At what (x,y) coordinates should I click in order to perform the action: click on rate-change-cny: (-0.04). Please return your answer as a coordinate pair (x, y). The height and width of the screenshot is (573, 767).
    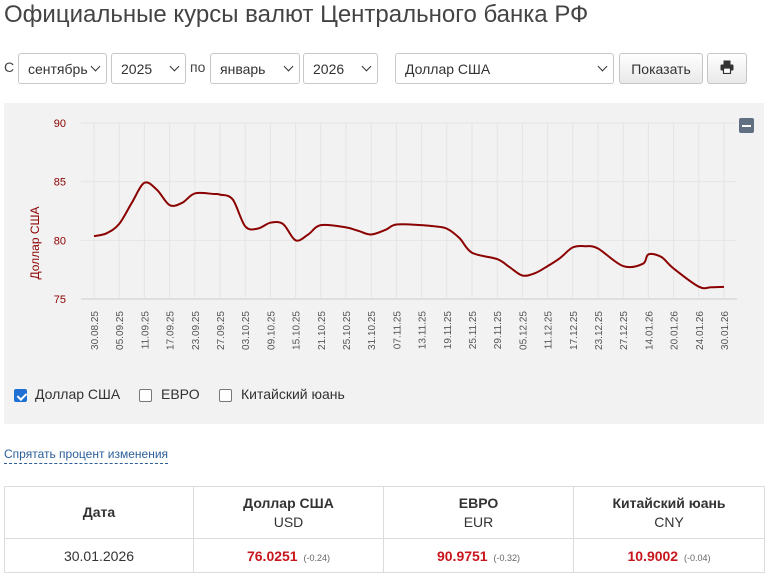
    Looking at the image, I should click on (697, 557).